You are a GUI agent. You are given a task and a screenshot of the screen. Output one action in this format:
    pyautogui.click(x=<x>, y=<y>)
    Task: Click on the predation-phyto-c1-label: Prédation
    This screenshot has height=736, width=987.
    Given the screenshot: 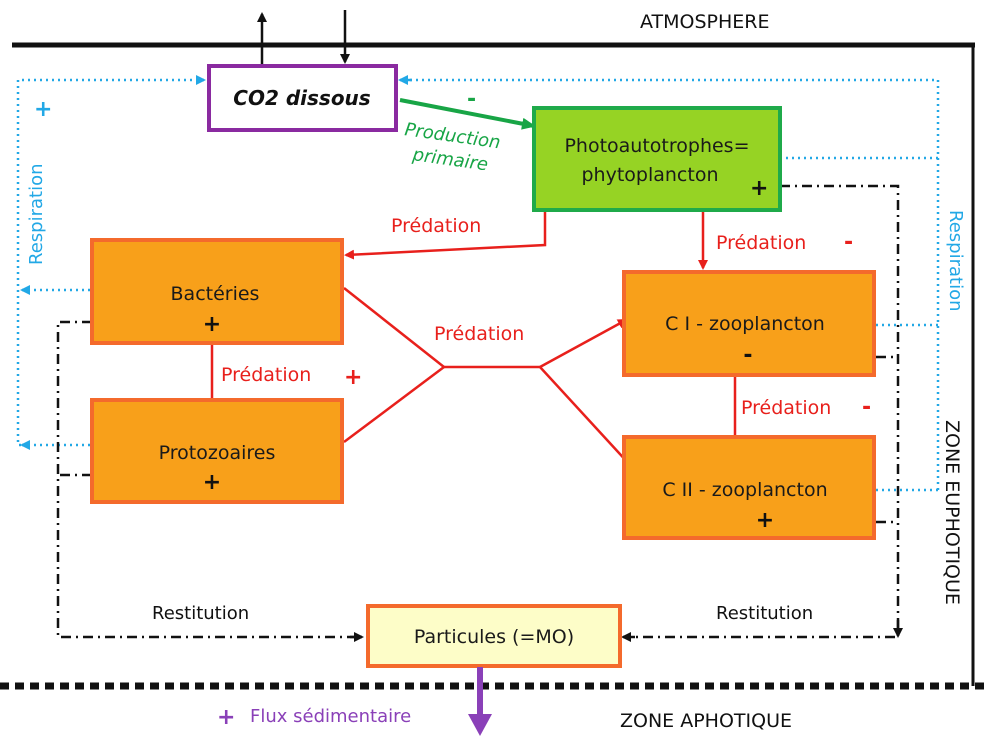 What is the action you would take?
    pyautogui.click(x=761, y=243)
    